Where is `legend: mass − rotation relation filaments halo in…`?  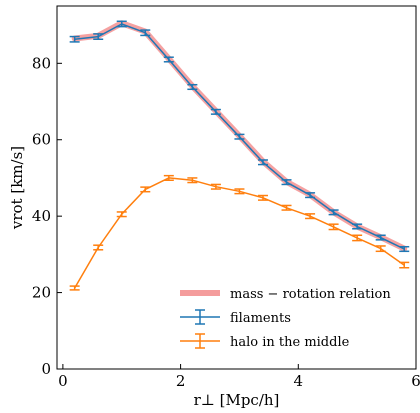
legend: mass − rotation relation filaments halo in… is located at coordinates (285, 318).